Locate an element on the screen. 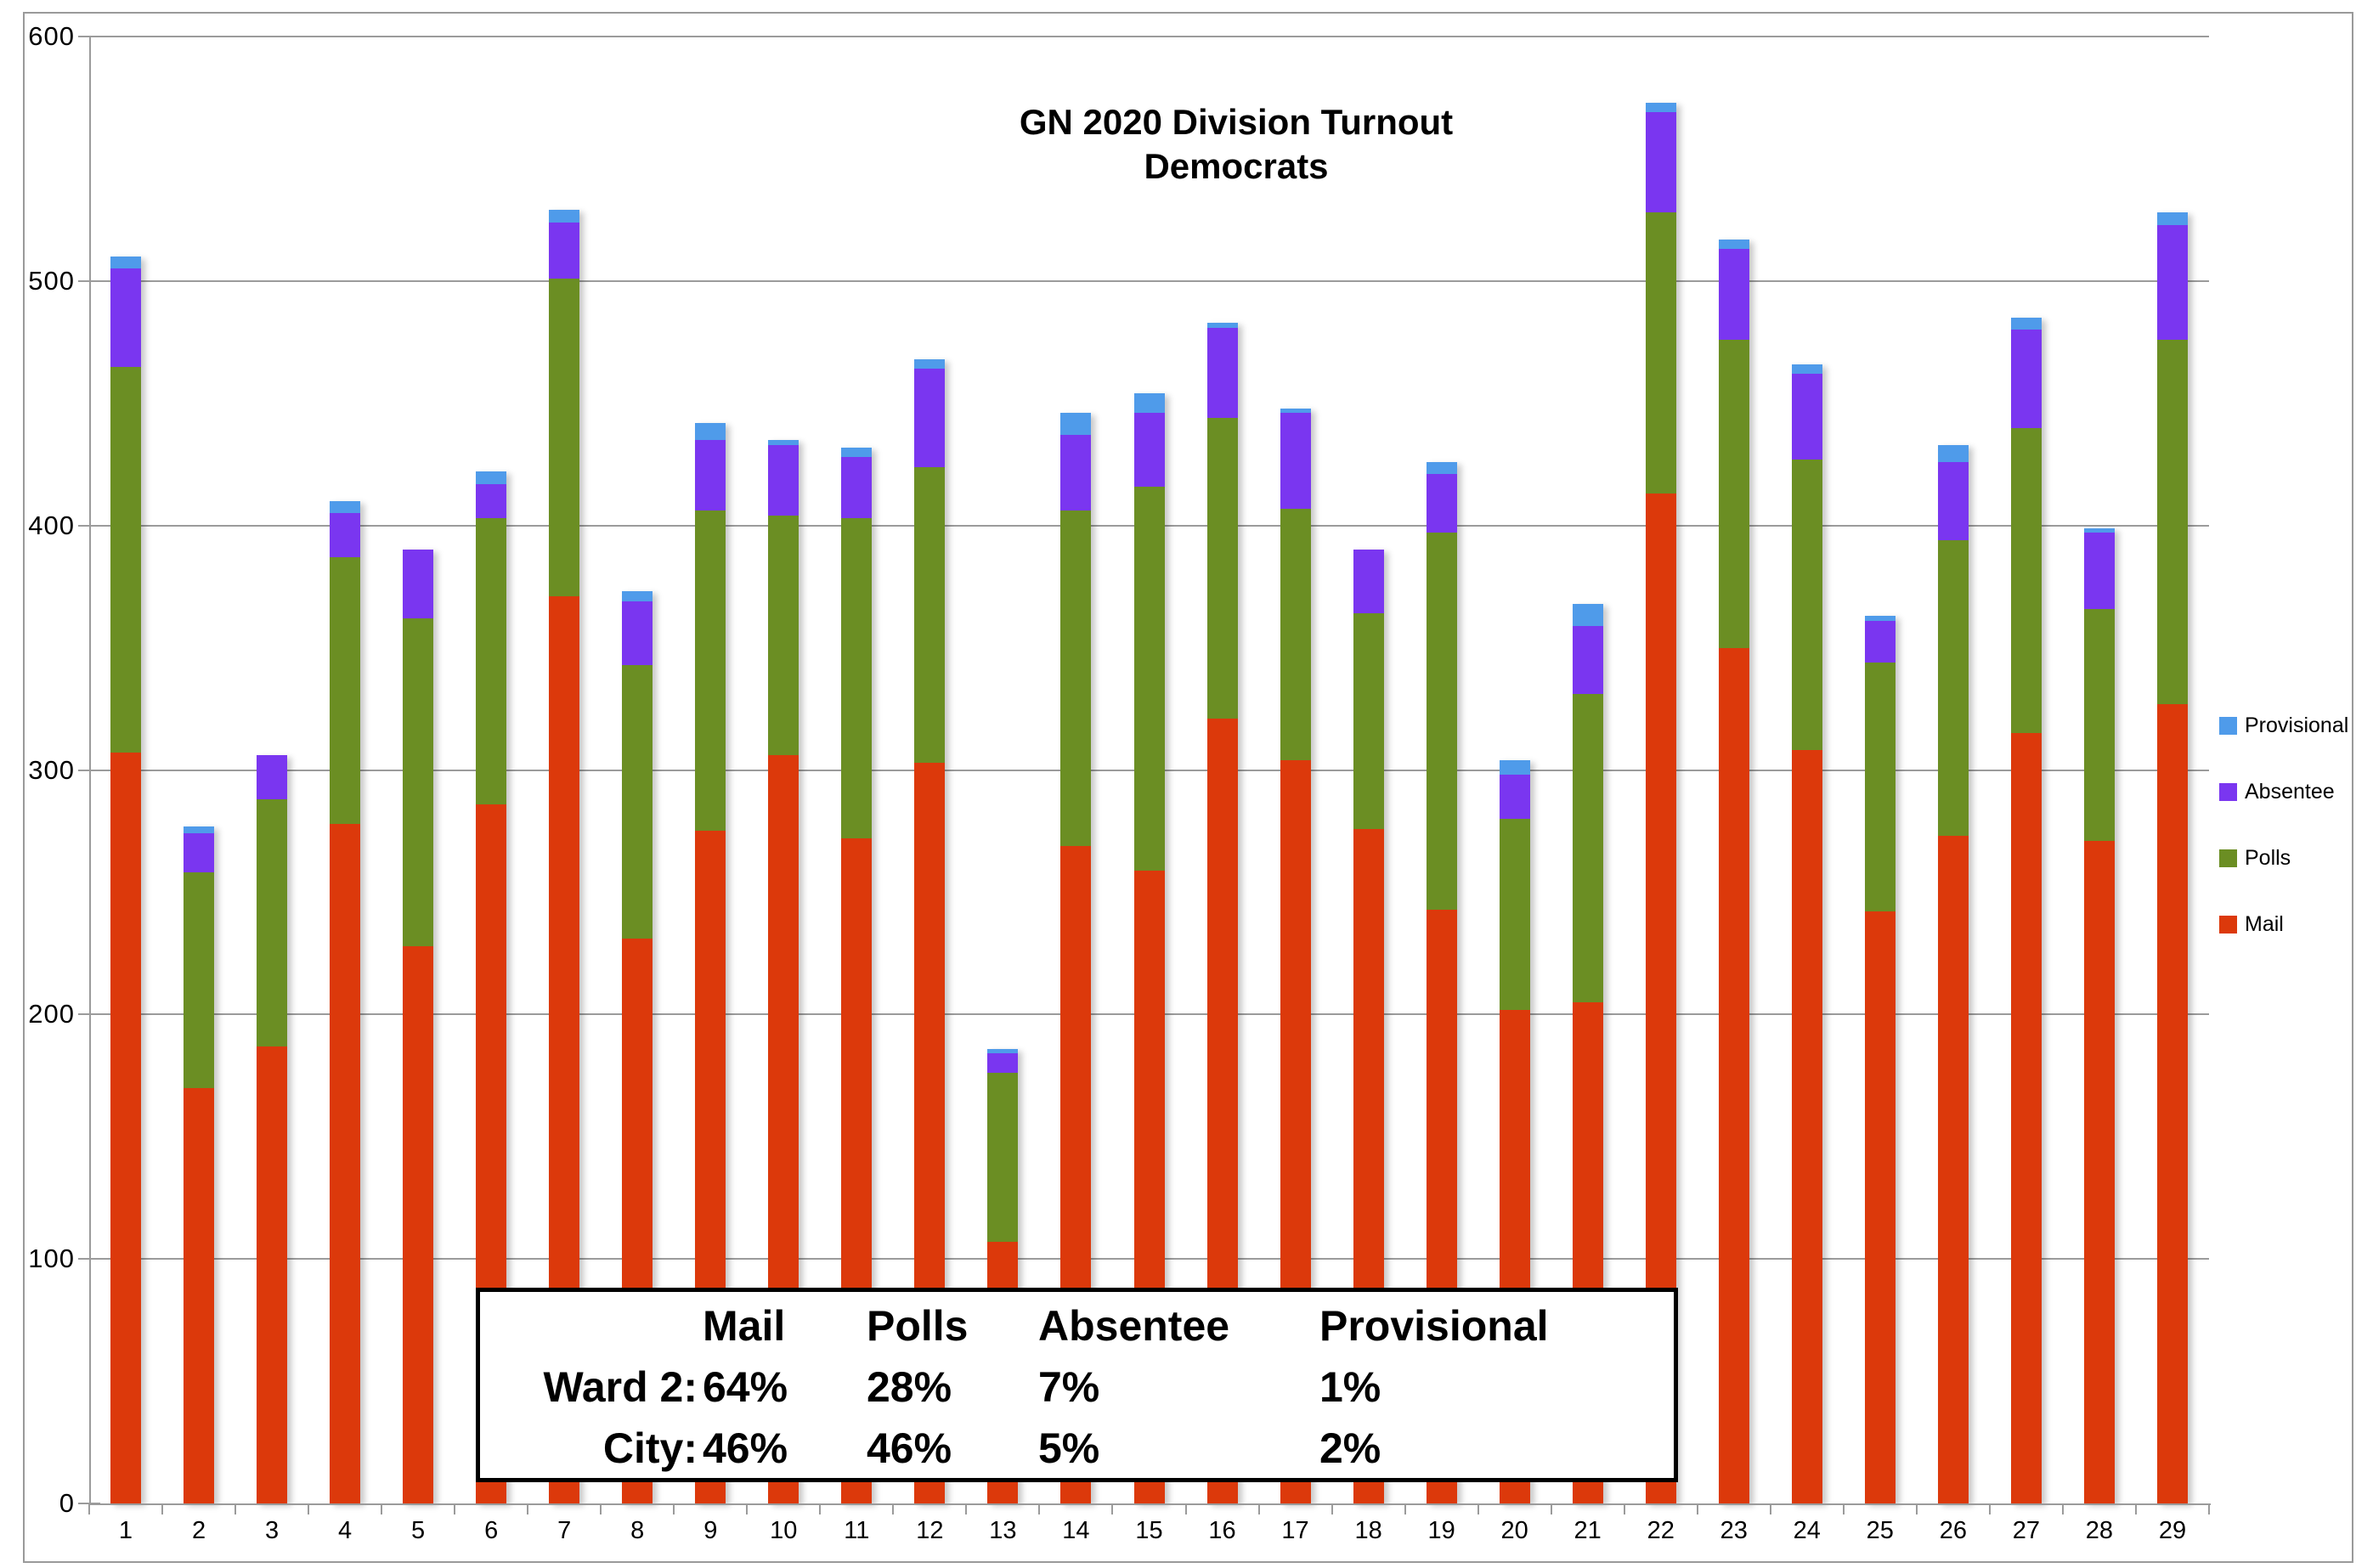  x-axis-label-23: 23 is located at coordinates (1734, 1530).